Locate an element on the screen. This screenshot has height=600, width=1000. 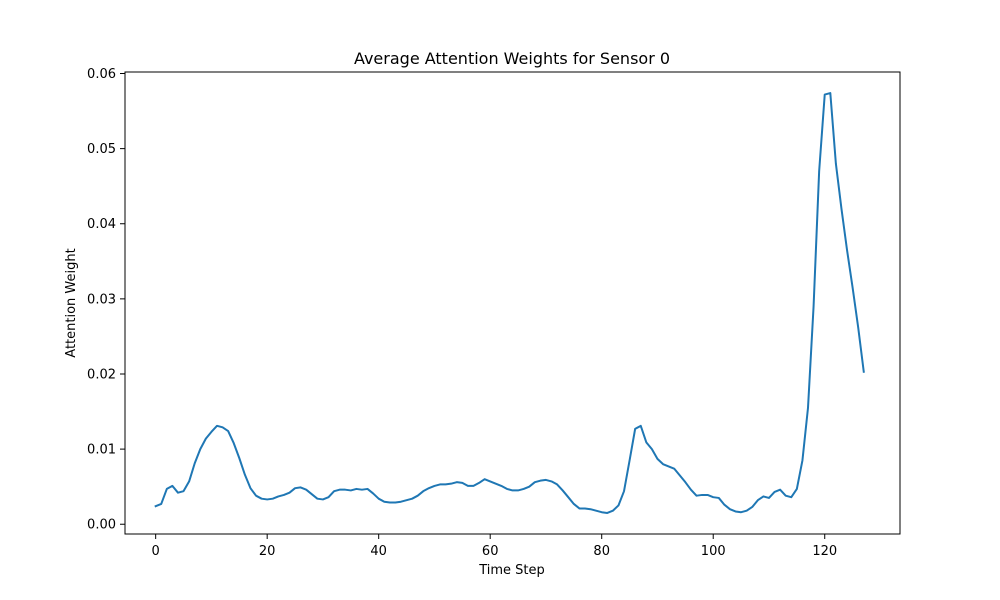
x-tick-label: 100 is located at coordinates (713, 551).